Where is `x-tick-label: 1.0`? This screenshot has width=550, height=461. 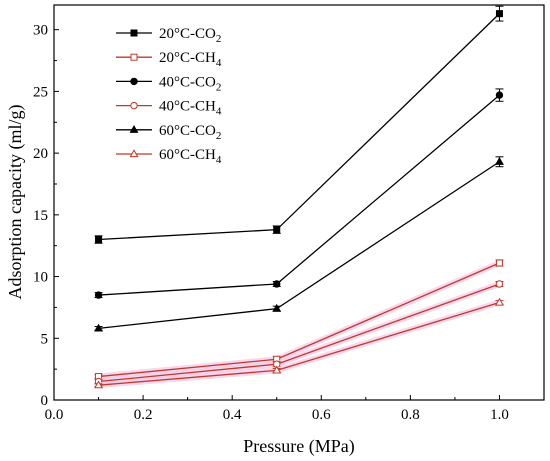 x-tick-label: 1.0 is located at coordinates (499, 415).